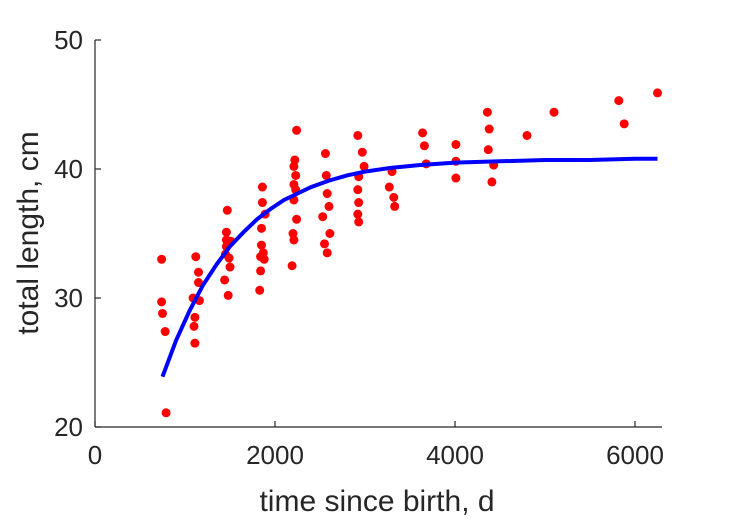  What do you see at coordinates (455, 455) in the screenshot?
I see `x-tick-label: 4000` at bounding box center [455, 455].